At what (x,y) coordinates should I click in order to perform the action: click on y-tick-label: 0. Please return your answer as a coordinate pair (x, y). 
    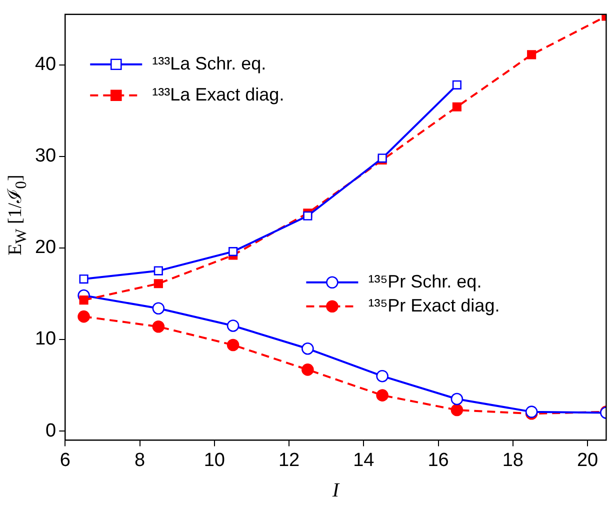
    Looking at the image, I should click on (51, 431).